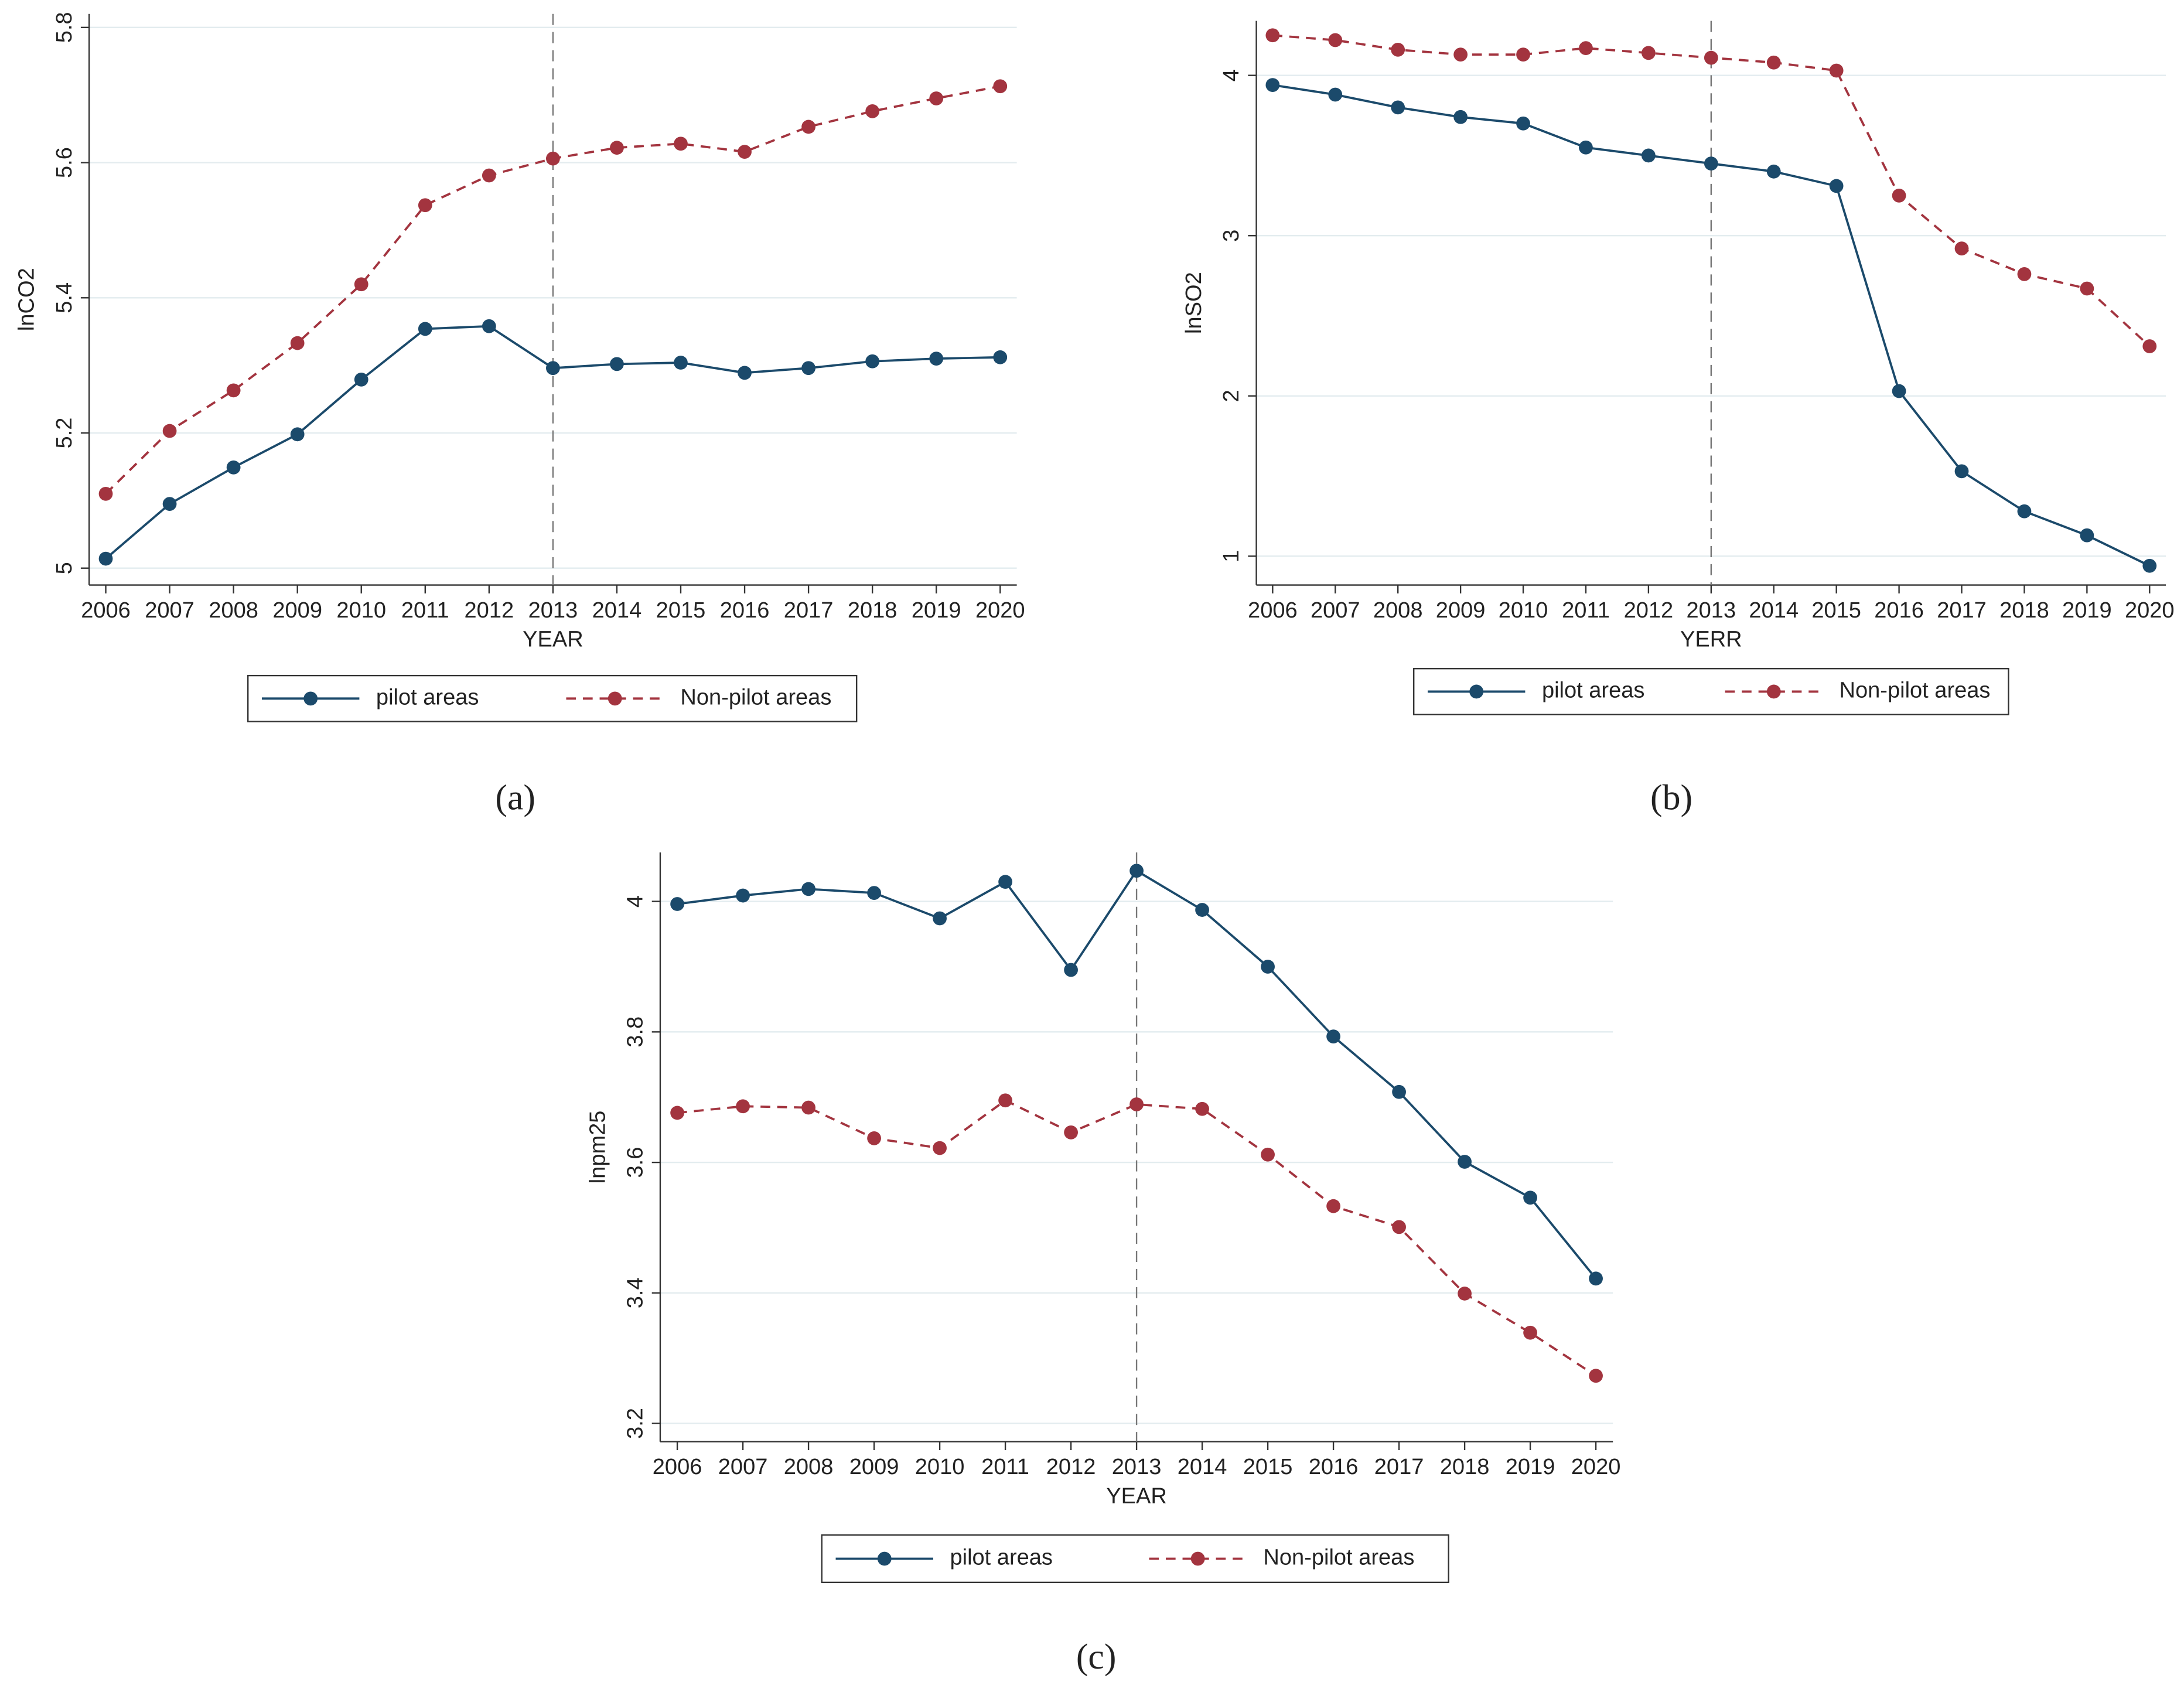 Image resolution: width=2184 pixels, height=1692 pixels. What do you see at coordinates (617, 610) in the screenshot?
I see `x-tick-label: 2014` at bounding box center [617, 610].